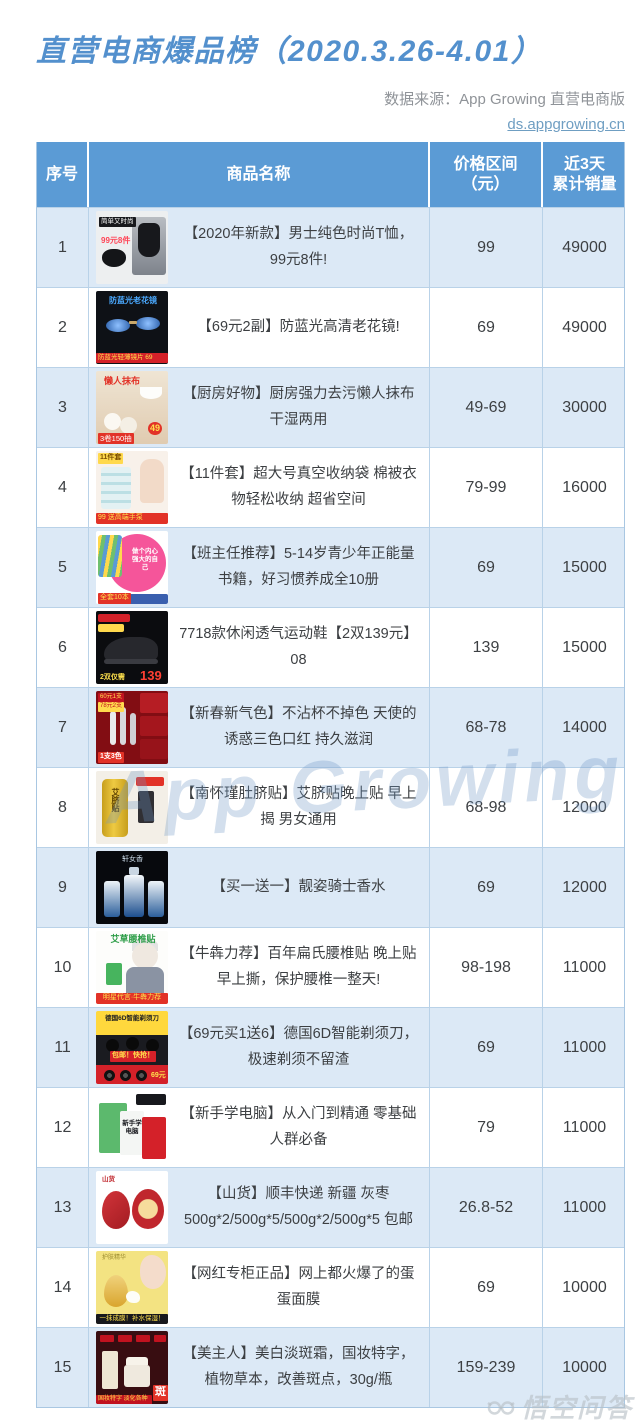 The height and width of the screenshot is (1427, 640). I want to click on product-name: 【新春新气色】不沾杯不掉色 天使的诱惑三色口红 持久滋润, so click(298, 727).